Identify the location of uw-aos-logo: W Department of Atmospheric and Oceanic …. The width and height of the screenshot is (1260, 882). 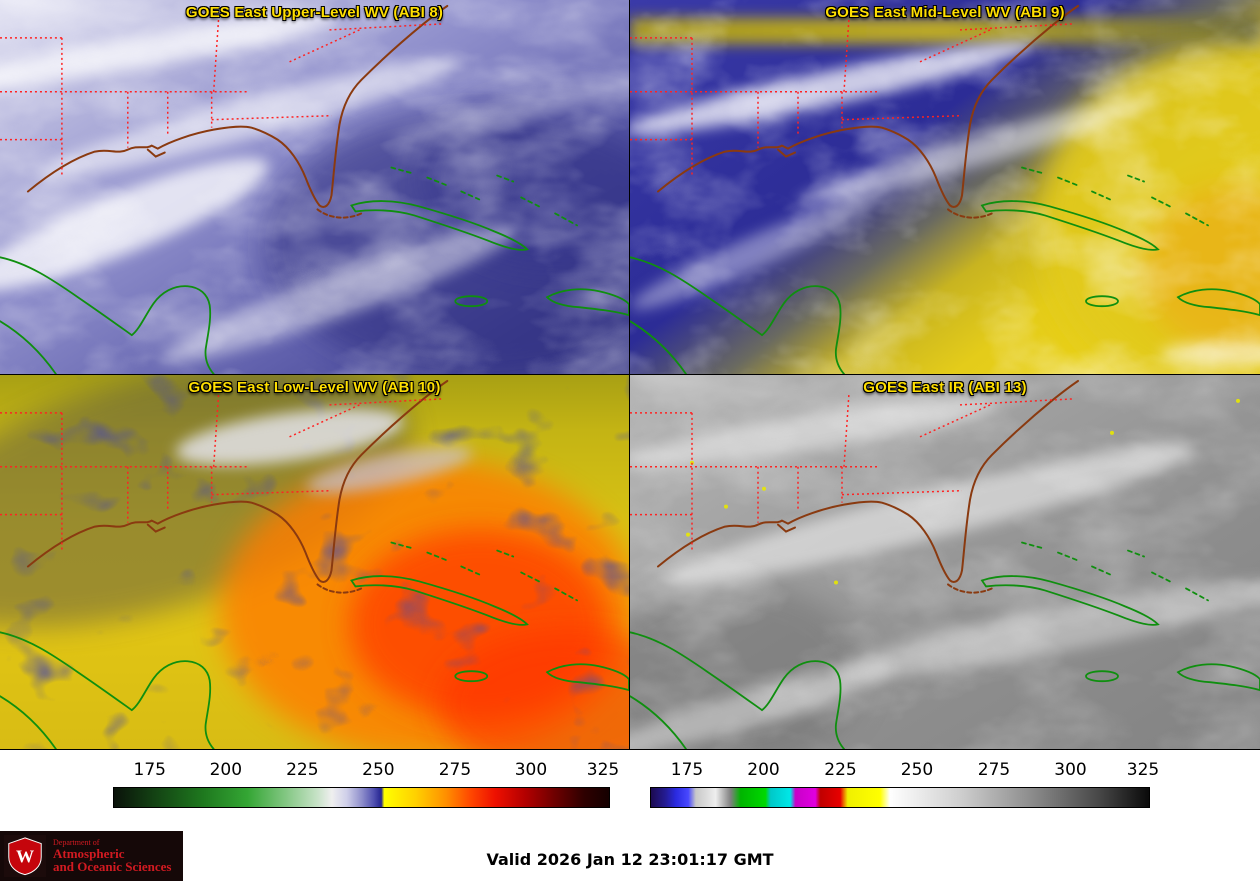
(92, 856).